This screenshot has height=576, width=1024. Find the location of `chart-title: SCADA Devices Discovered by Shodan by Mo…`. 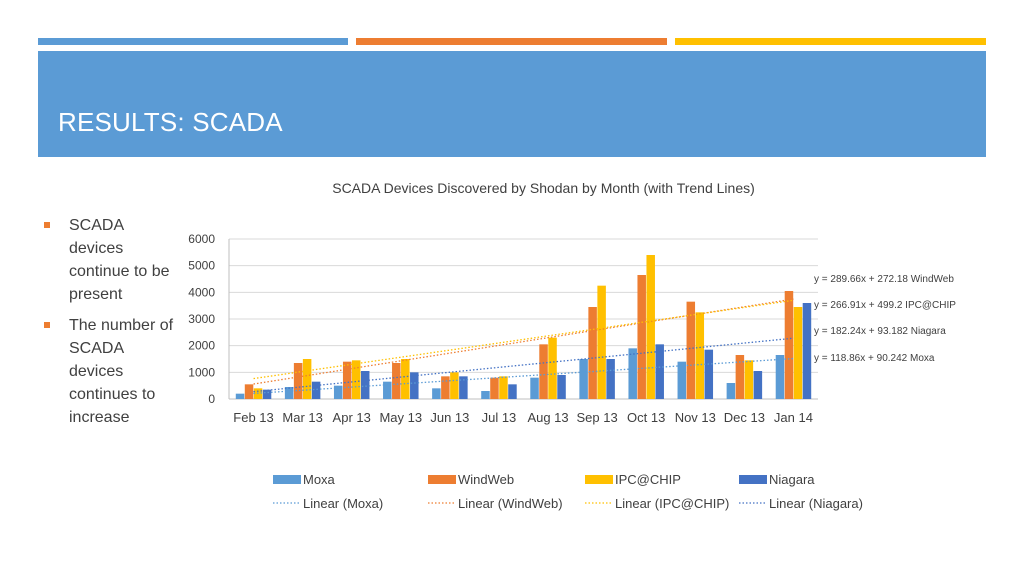

chart-title: SCADA Devices Discovered by Shodan by Mo… is located at coordinates (543, 188).